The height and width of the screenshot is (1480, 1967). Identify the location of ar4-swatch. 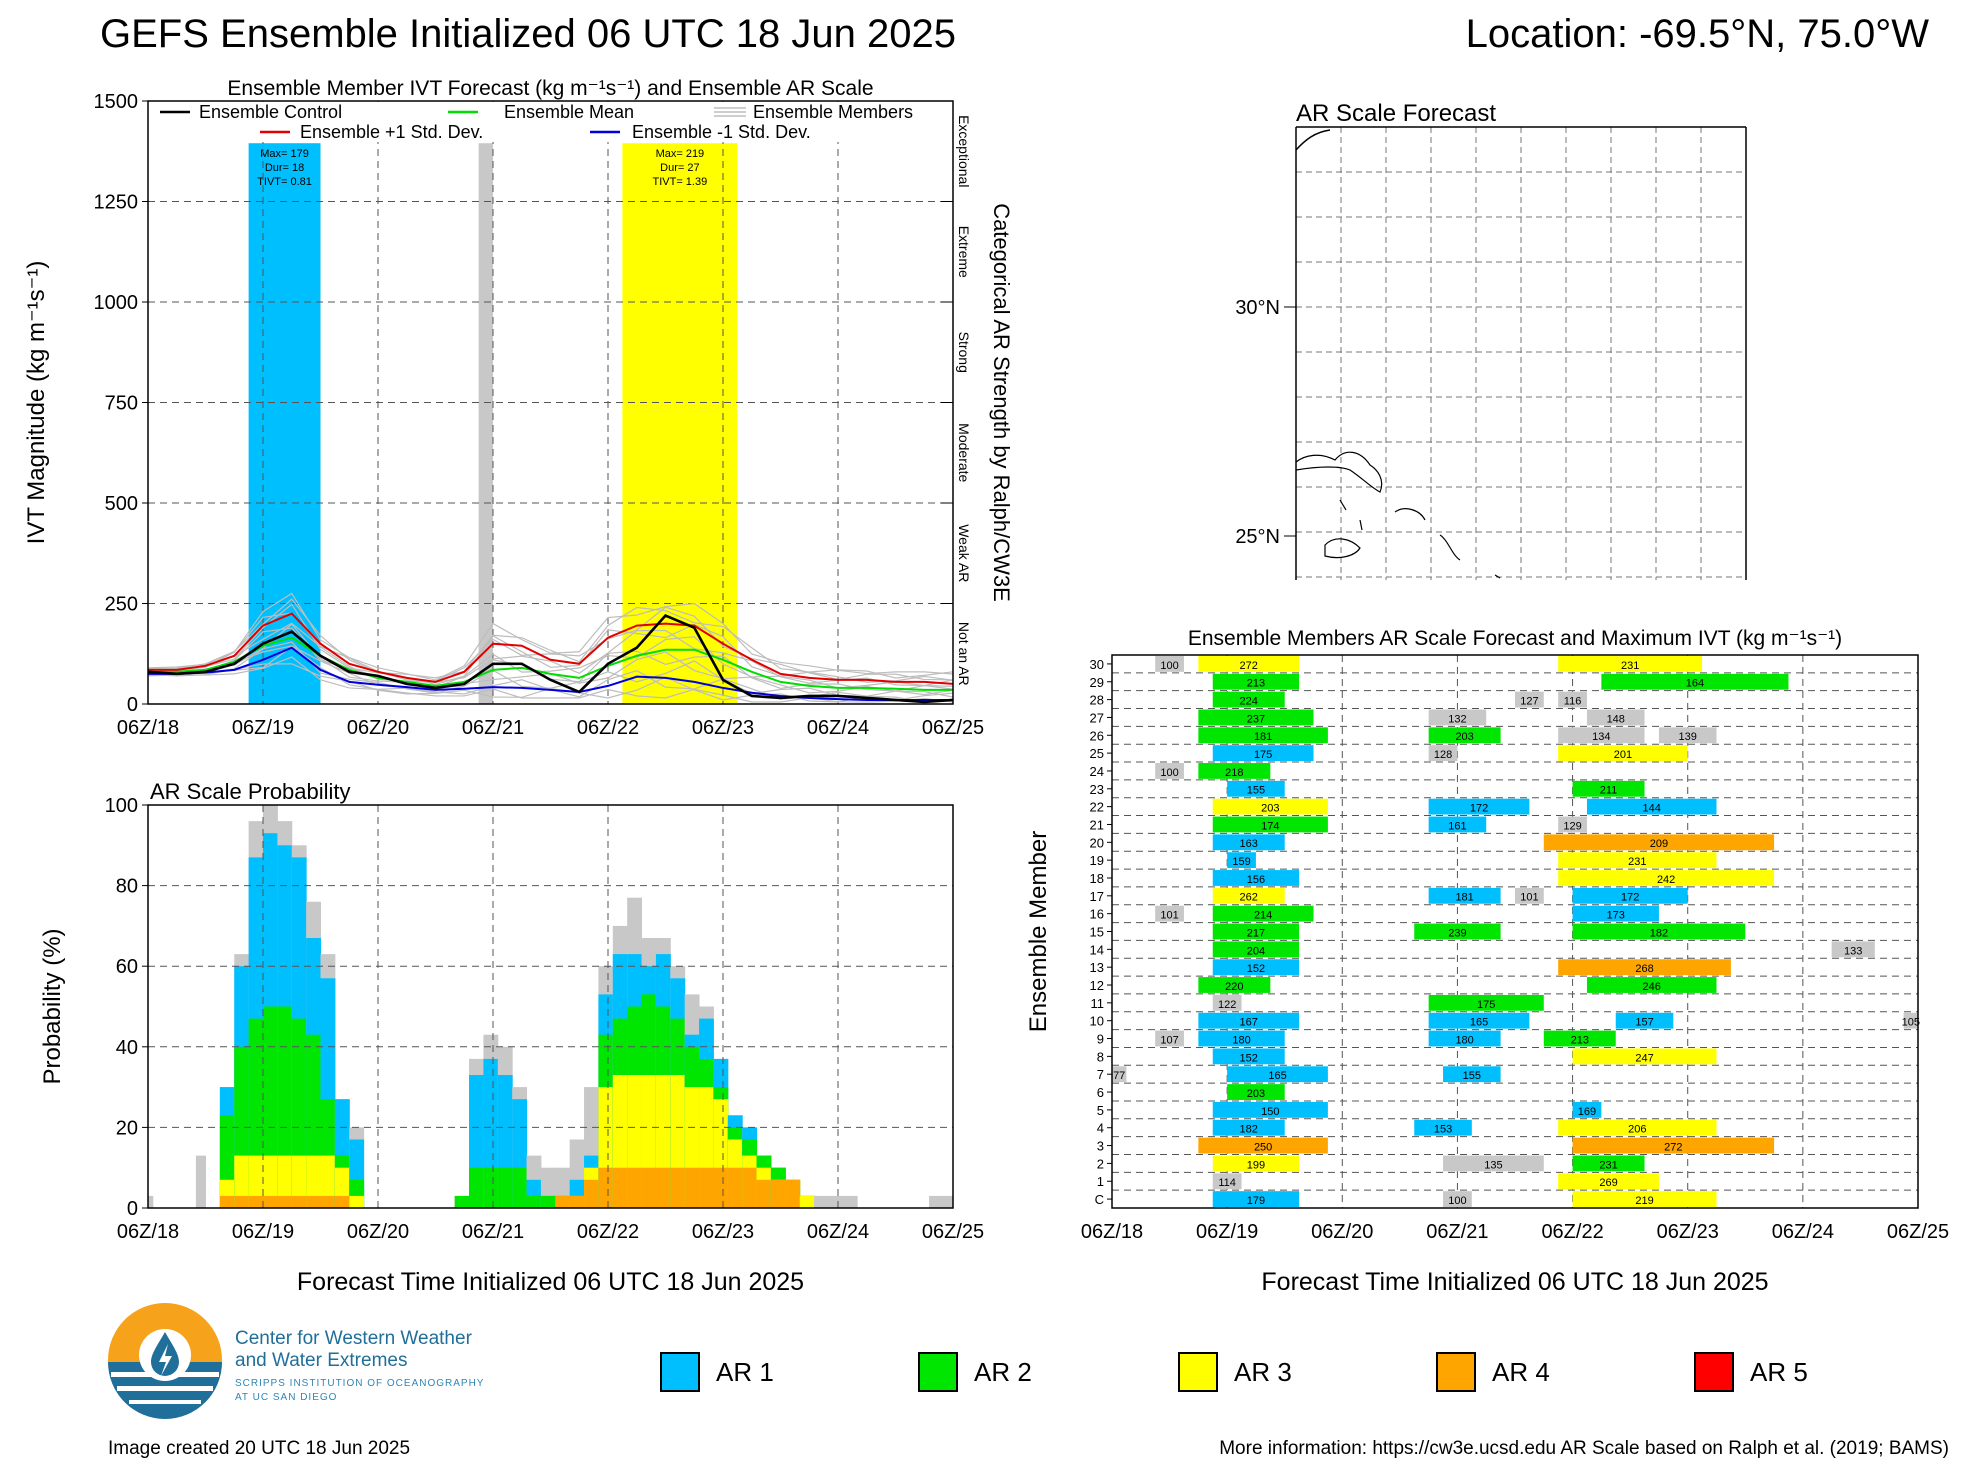
(1456, 1372).